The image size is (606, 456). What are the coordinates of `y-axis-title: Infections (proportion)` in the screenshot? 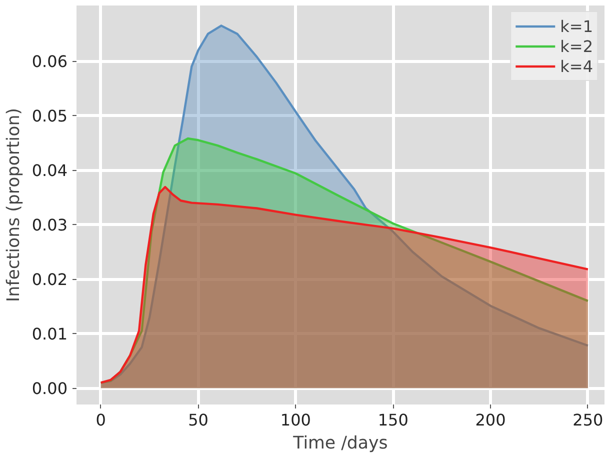 It's located at (14, 205).